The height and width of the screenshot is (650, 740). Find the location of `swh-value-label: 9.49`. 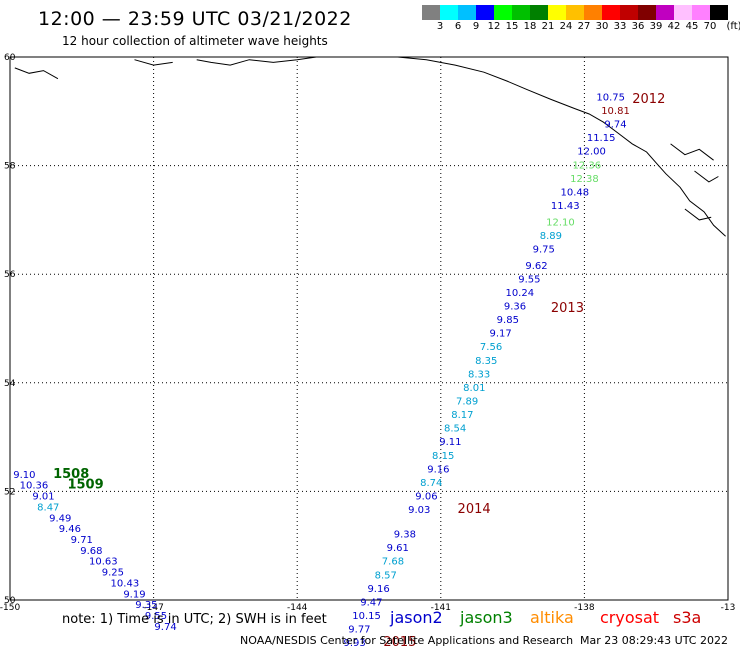

swh-value-label: 9.49 is located at coordinates (60, 518).